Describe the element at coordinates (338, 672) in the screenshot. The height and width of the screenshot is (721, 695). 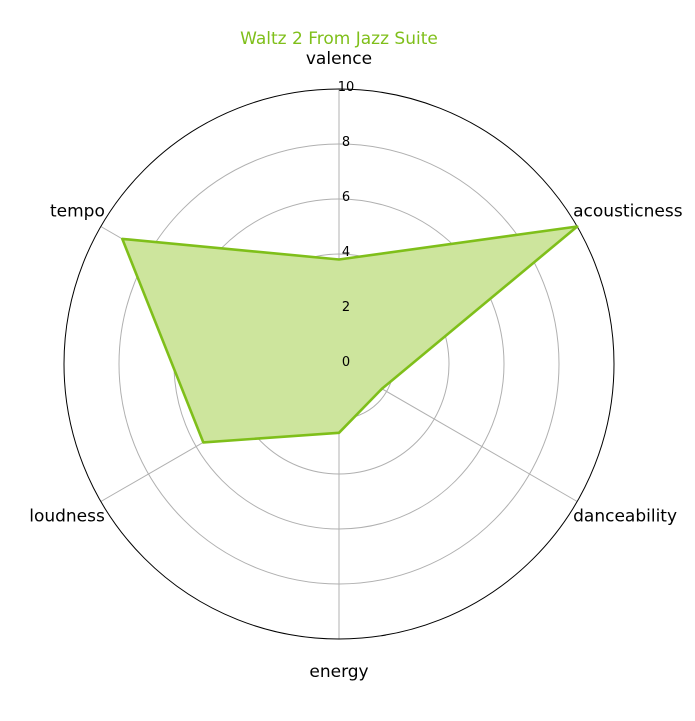
I see `axis-label-energy: energy` at that location.